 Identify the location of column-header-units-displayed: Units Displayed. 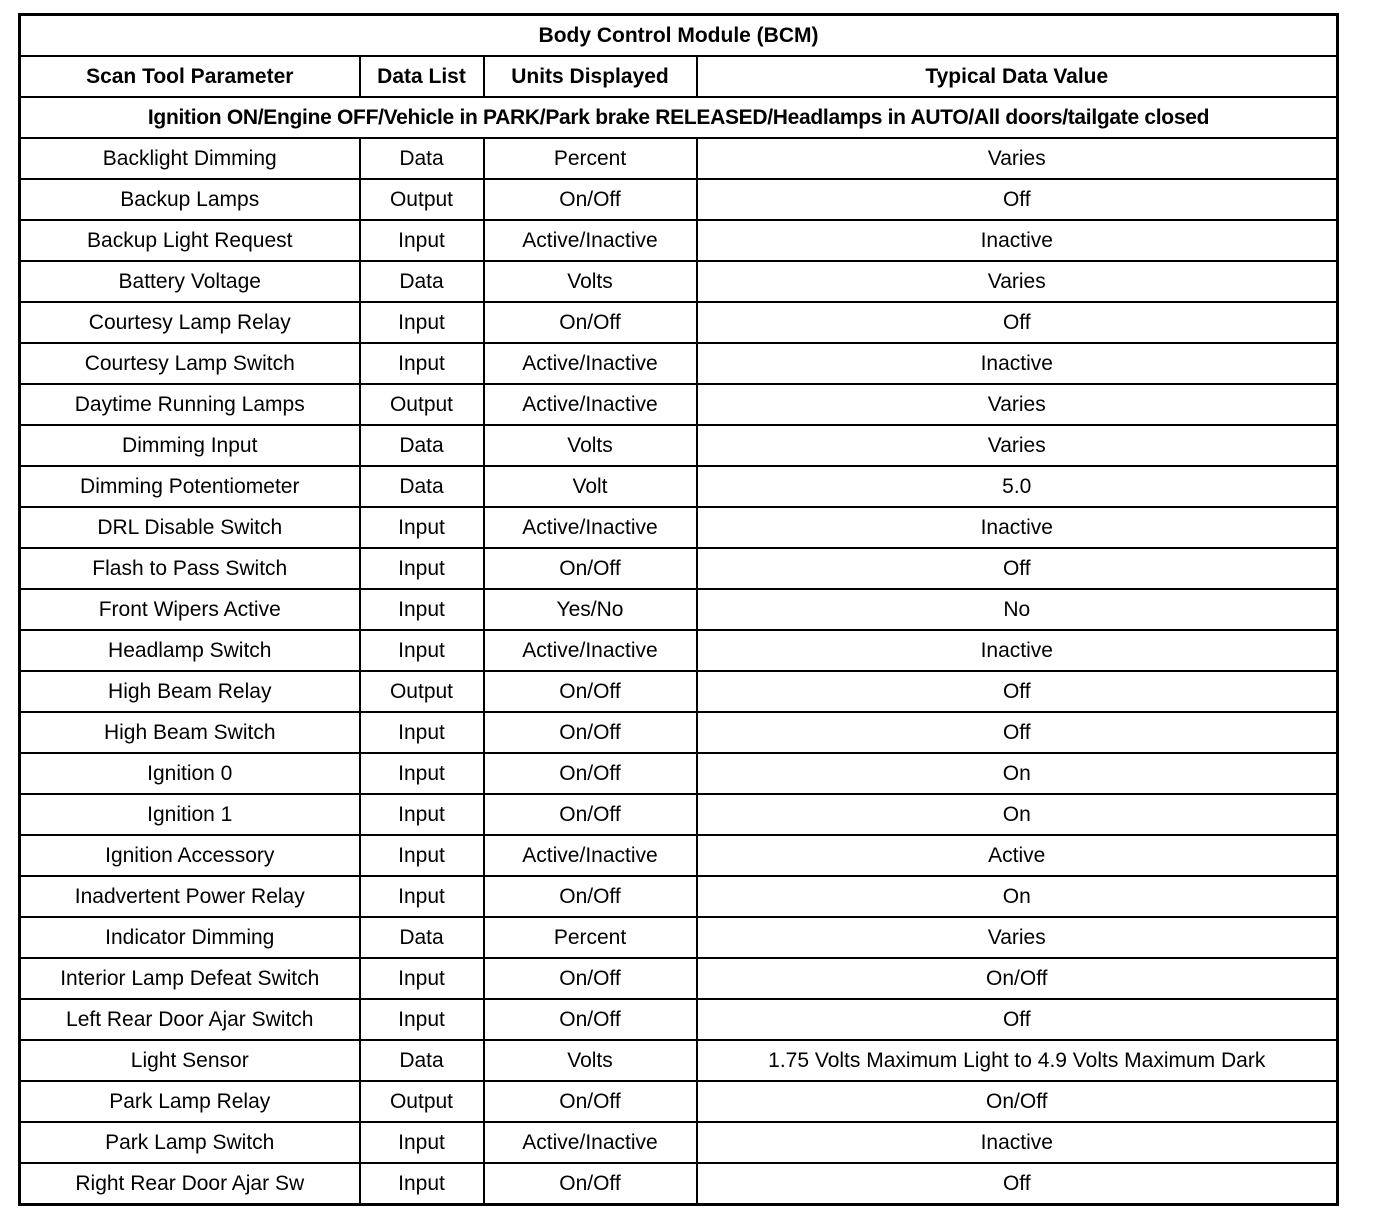
(590, 76).